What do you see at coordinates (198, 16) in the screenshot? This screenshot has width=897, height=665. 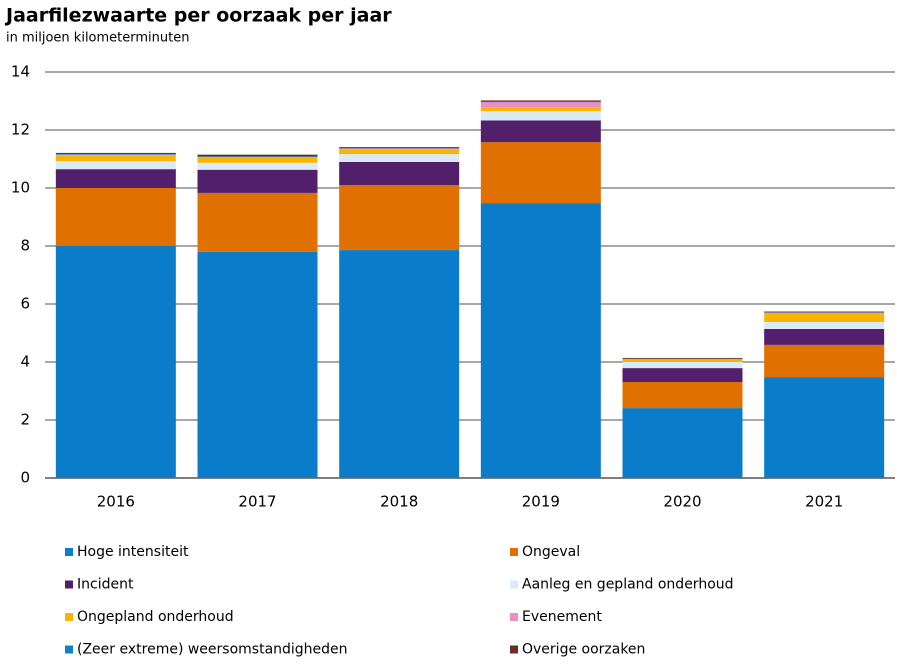 I see `chart-title: Jaarfilezwaarte per oorzaak per jaar` at bounding box center [198, 16].